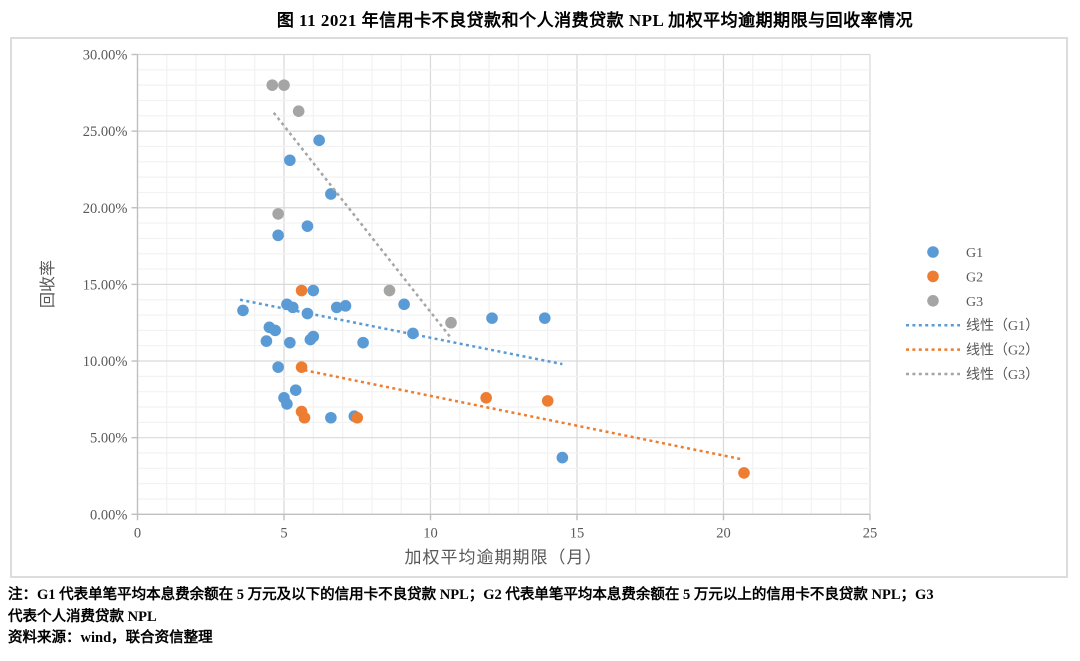 The height and width of the screenshot is (661, 1080). I want to click on legend-label: G2, so click(974, 277).